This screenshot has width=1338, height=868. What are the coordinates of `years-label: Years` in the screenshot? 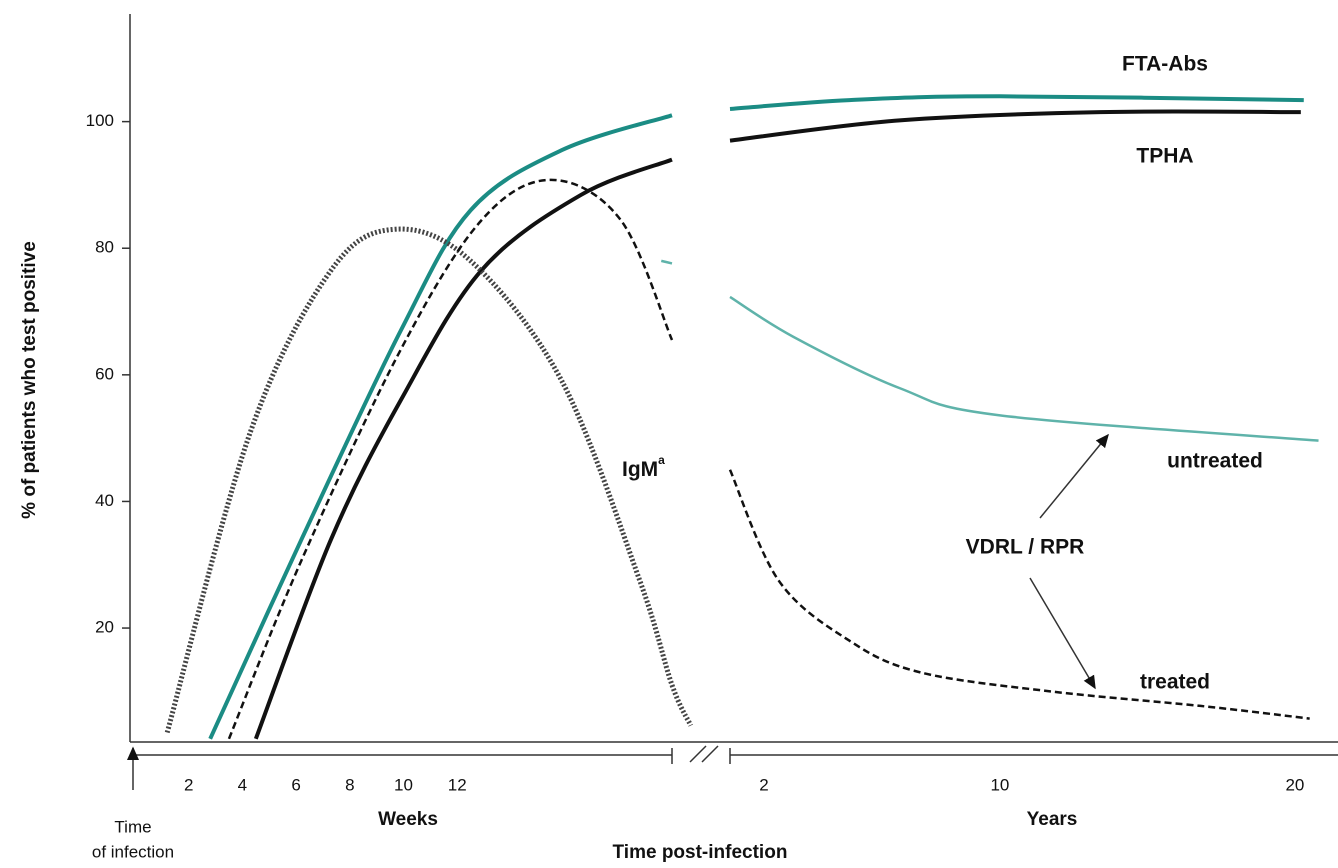 It's located at (1052, 819).